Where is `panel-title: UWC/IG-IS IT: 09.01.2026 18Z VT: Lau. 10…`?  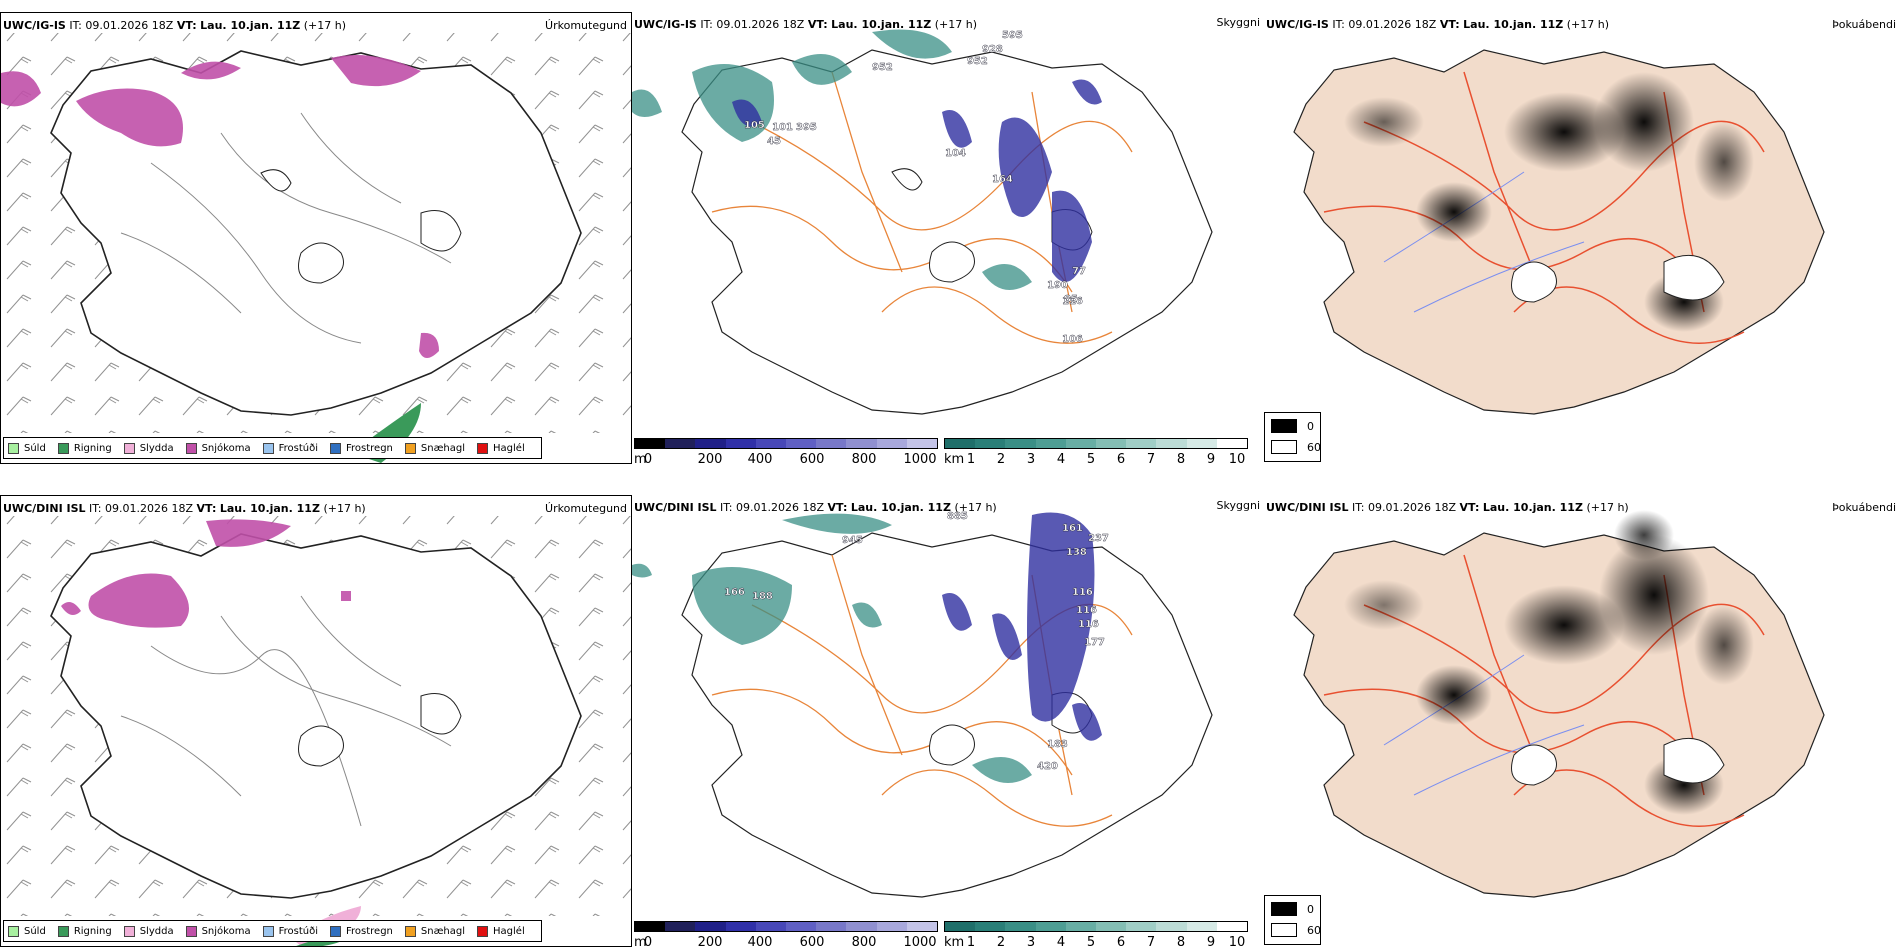 panel-title: UWC/IG-IS IT: 09.01.2026 18Z VT: Lau. 10… is located at coordinates (1438, 24).